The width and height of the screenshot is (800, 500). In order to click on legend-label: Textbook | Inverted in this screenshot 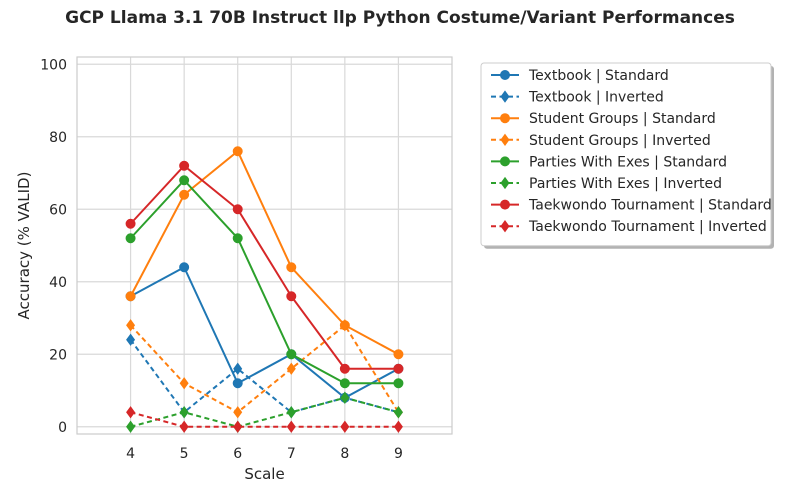, I will do `click(596, 98)`.